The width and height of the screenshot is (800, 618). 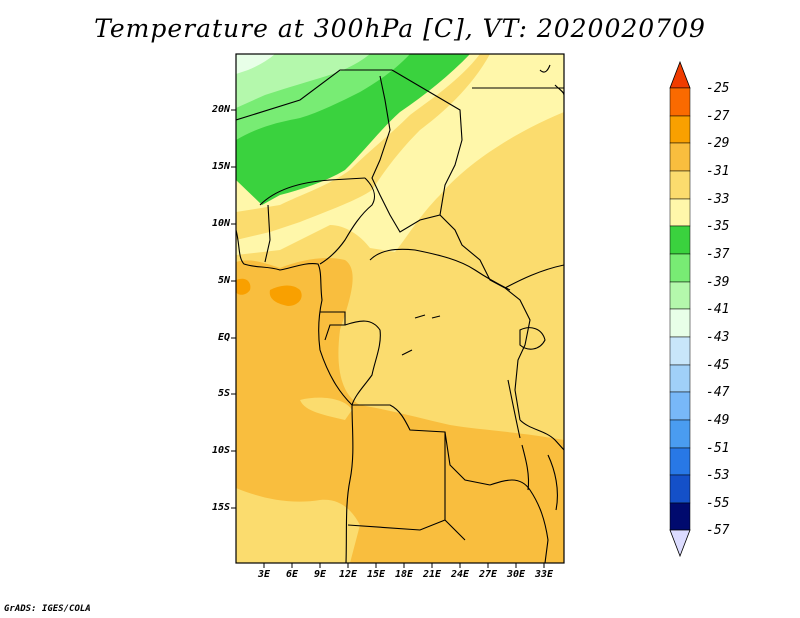 I want to click on border-mali-niger, so click(x=314, y=95).